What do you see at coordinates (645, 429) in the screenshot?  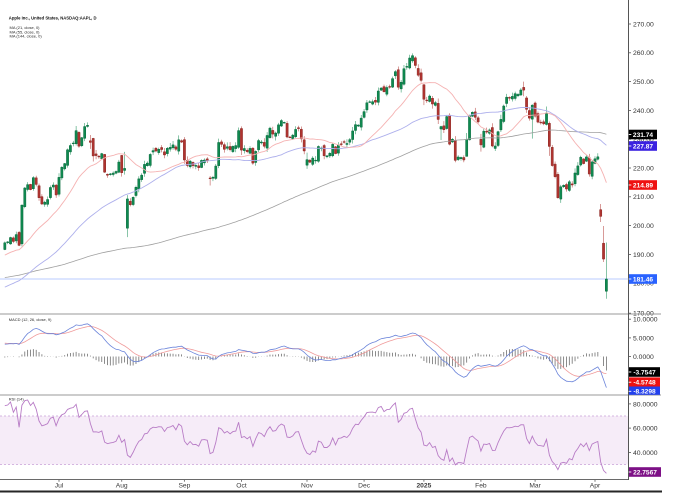 I see `svg-text: 60.0000` at bounding box center [645, 429].